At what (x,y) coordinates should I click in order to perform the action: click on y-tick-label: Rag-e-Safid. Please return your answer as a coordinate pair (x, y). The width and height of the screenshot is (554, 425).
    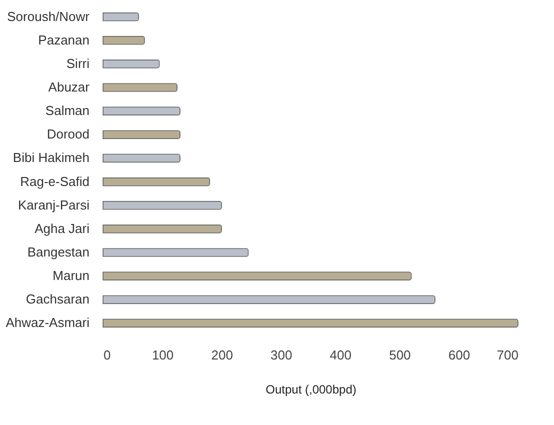
    Looking at the image, I should click on (55, 181).